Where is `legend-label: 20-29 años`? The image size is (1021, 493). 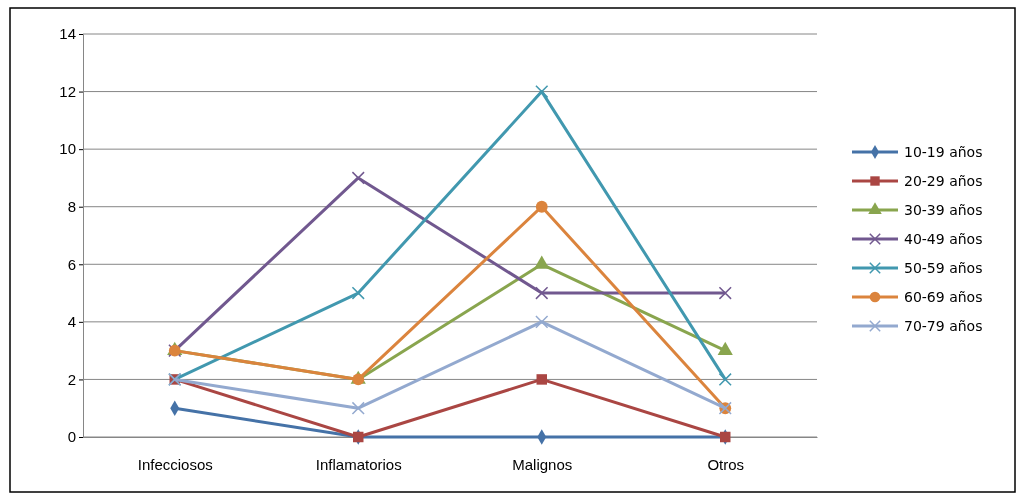
legend-label: 20-29 años is located at coordinates (943, 181).